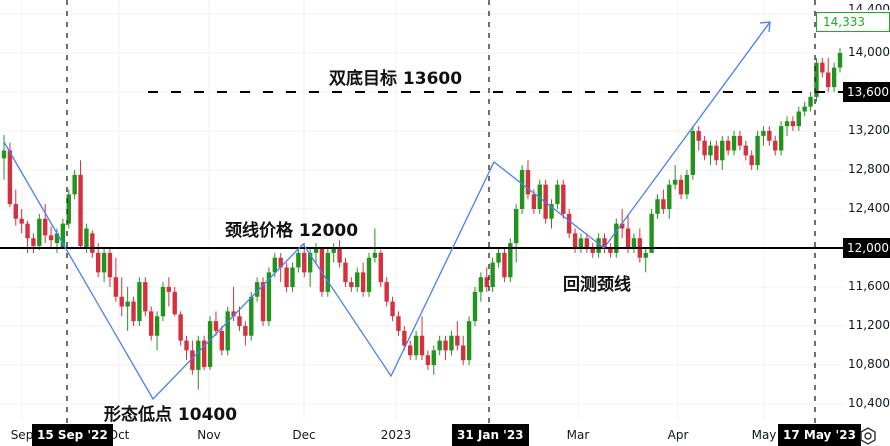 The width and height of the screenshot is (890, 446). What do you see at coordinates (869, 403) in the screenshot?
I see `y-tick-label: 10,400` at bounding box center [869, 403].